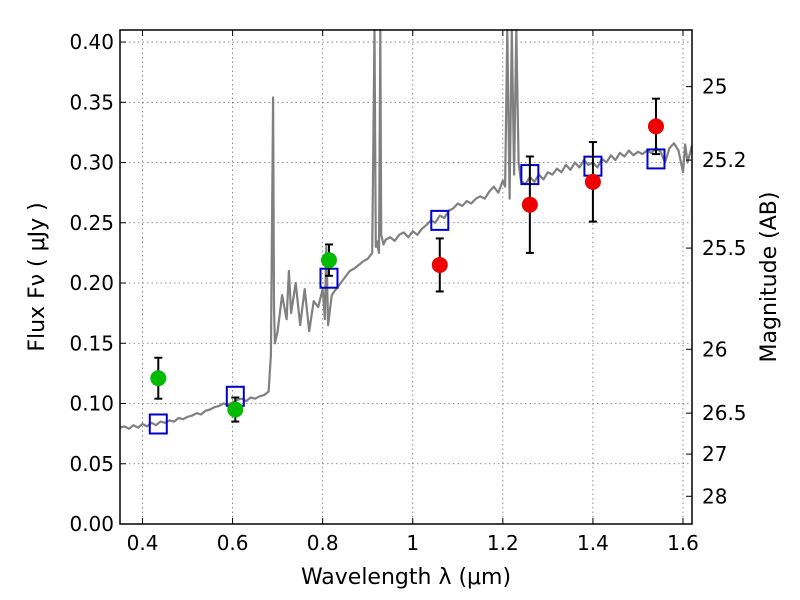  Describe the element at coordinates (143, 543) in the screenshot. I see `x-tick-label: 0.4` at that location.